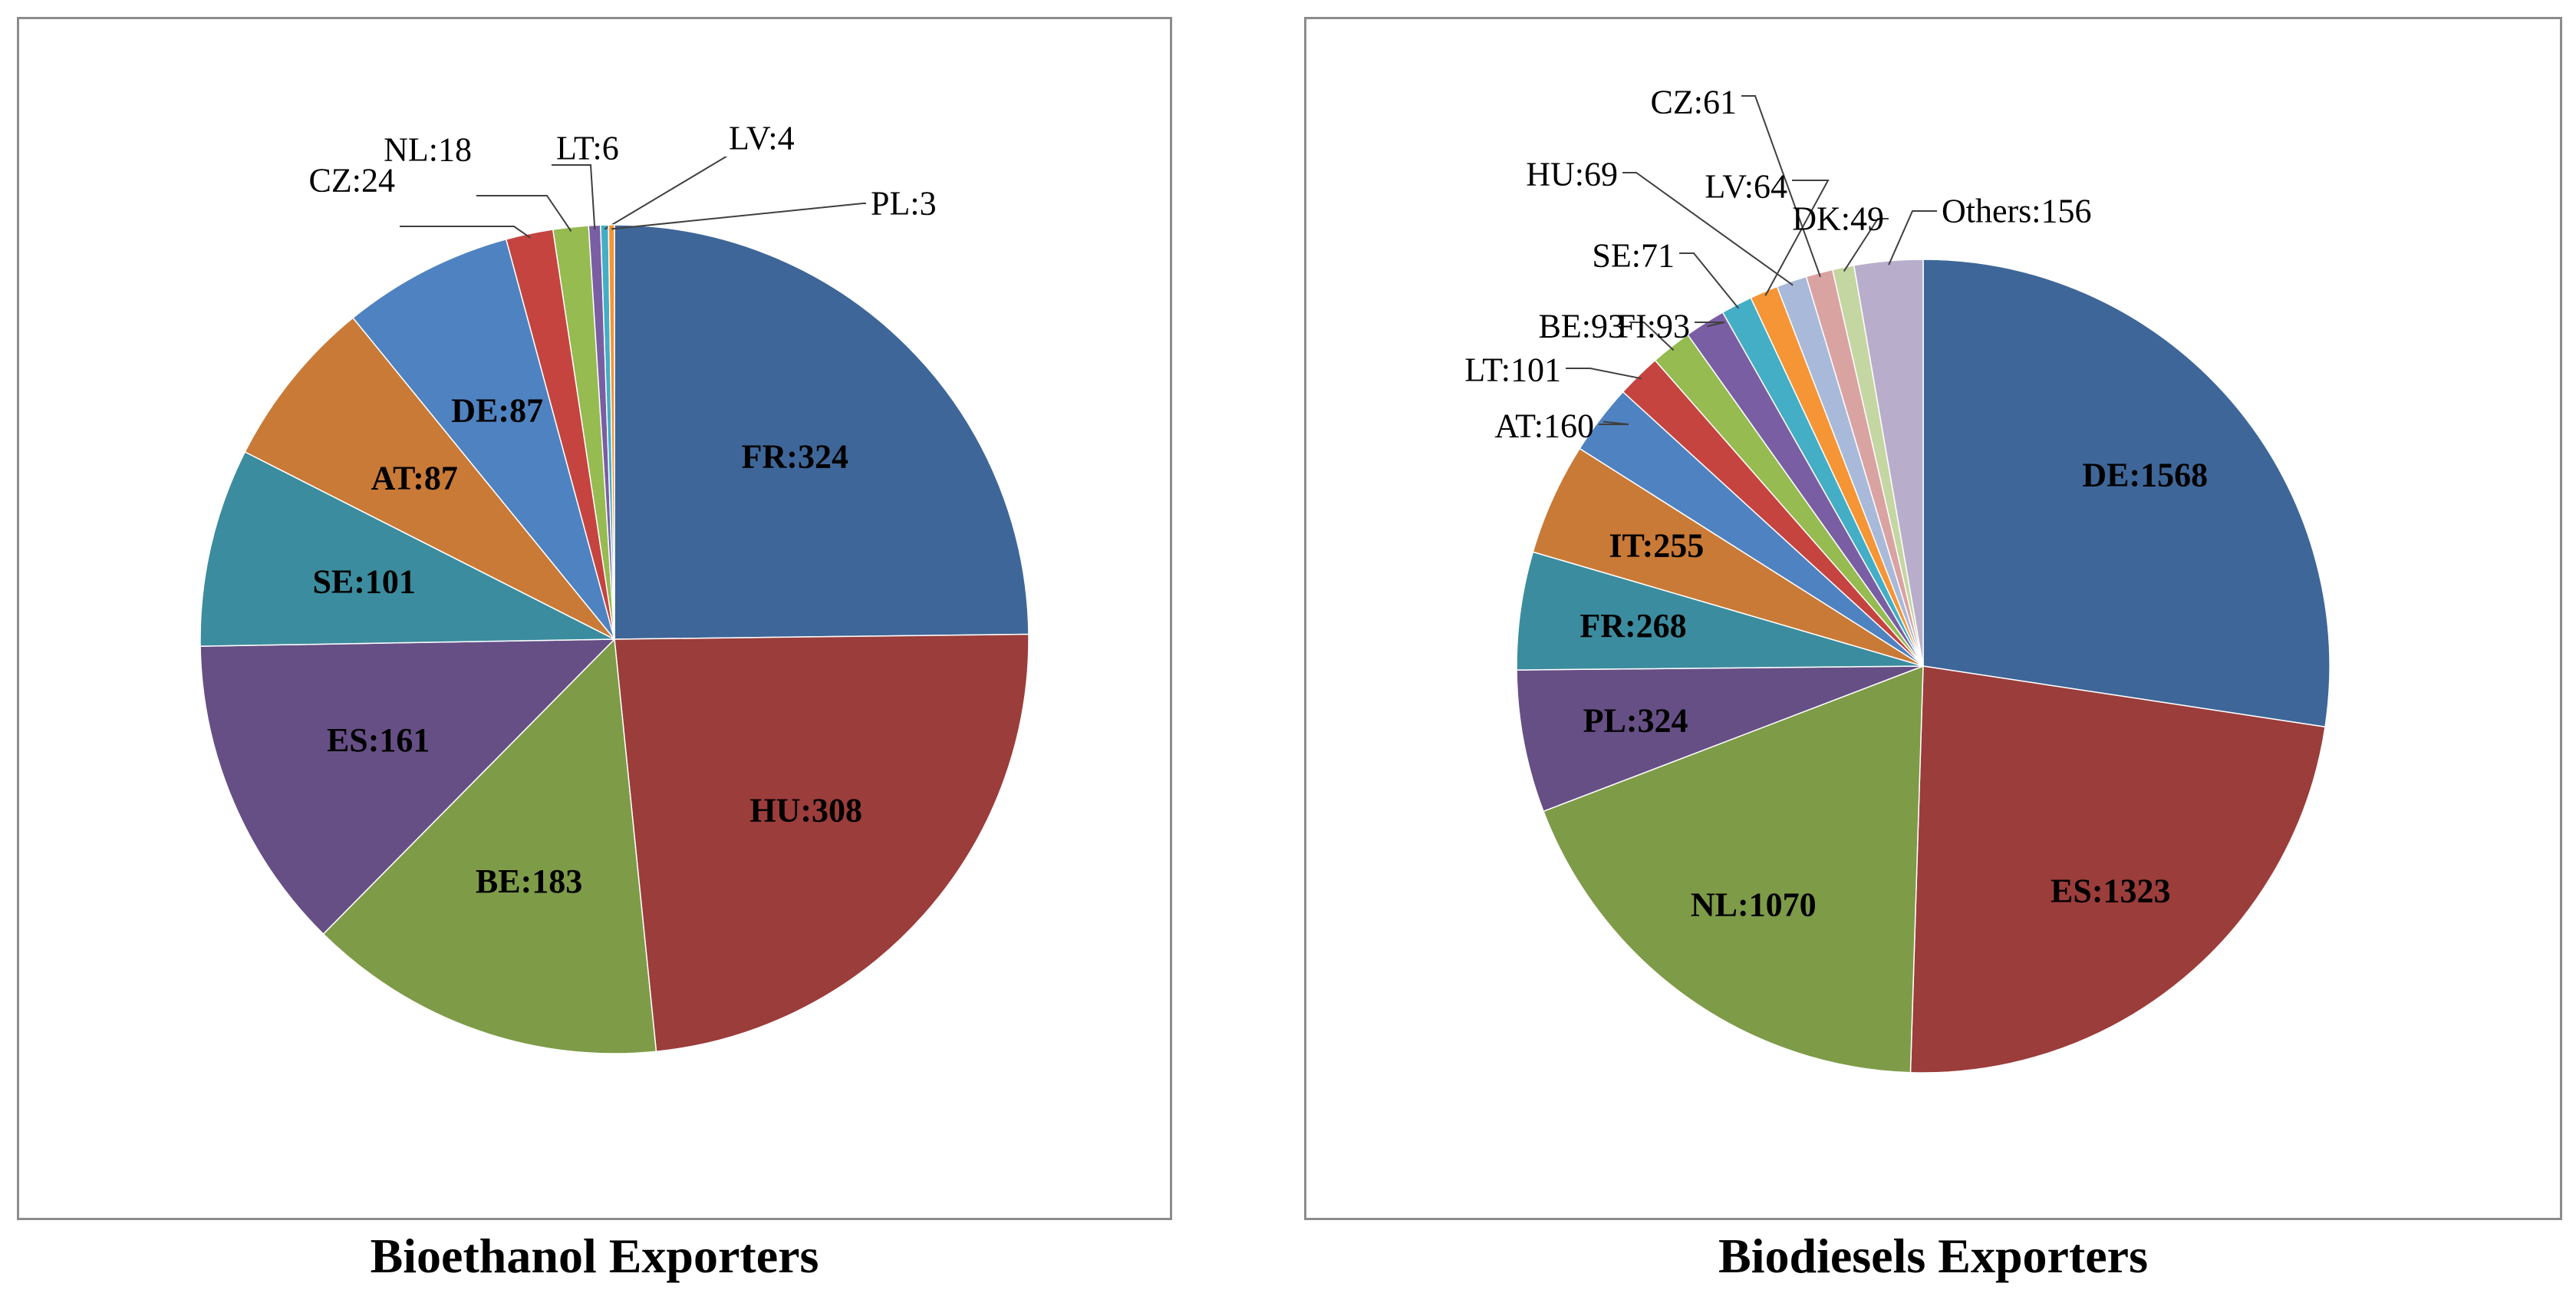  What do you see at coordinates (1652, 336) in the screenshot?
I see `biodiesel-leader-line-be` at bounding box center [1652, 336].